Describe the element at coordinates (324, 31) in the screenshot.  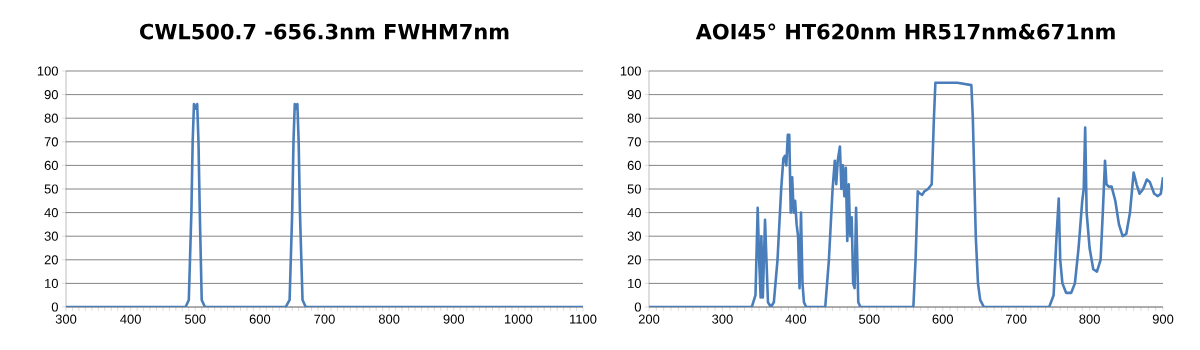
I see `chart-title: CWL500.7 -656.3nm FWHM7nm` at that location.